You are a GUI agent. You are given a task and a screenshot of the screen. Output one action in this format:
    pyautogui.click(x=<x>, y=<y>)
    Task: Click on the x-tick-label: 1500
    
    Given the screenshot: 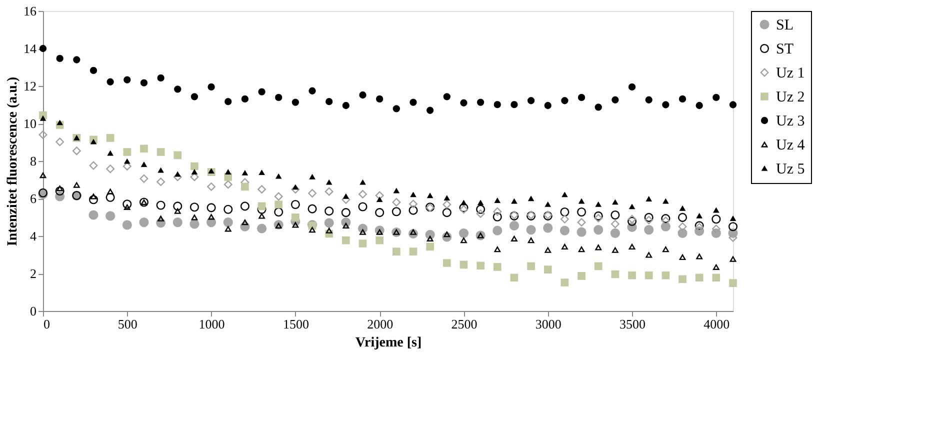 What is the action you would take?
    pyautogui.click(x=295, y=324)
    